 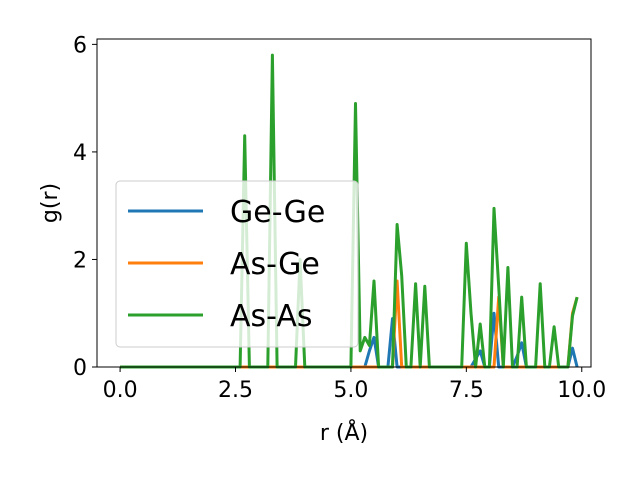 What do you see at coordinates (581, 390) in the screenshot?
I see `x-tick-label: 10.0` at bounding box center [581, 390].